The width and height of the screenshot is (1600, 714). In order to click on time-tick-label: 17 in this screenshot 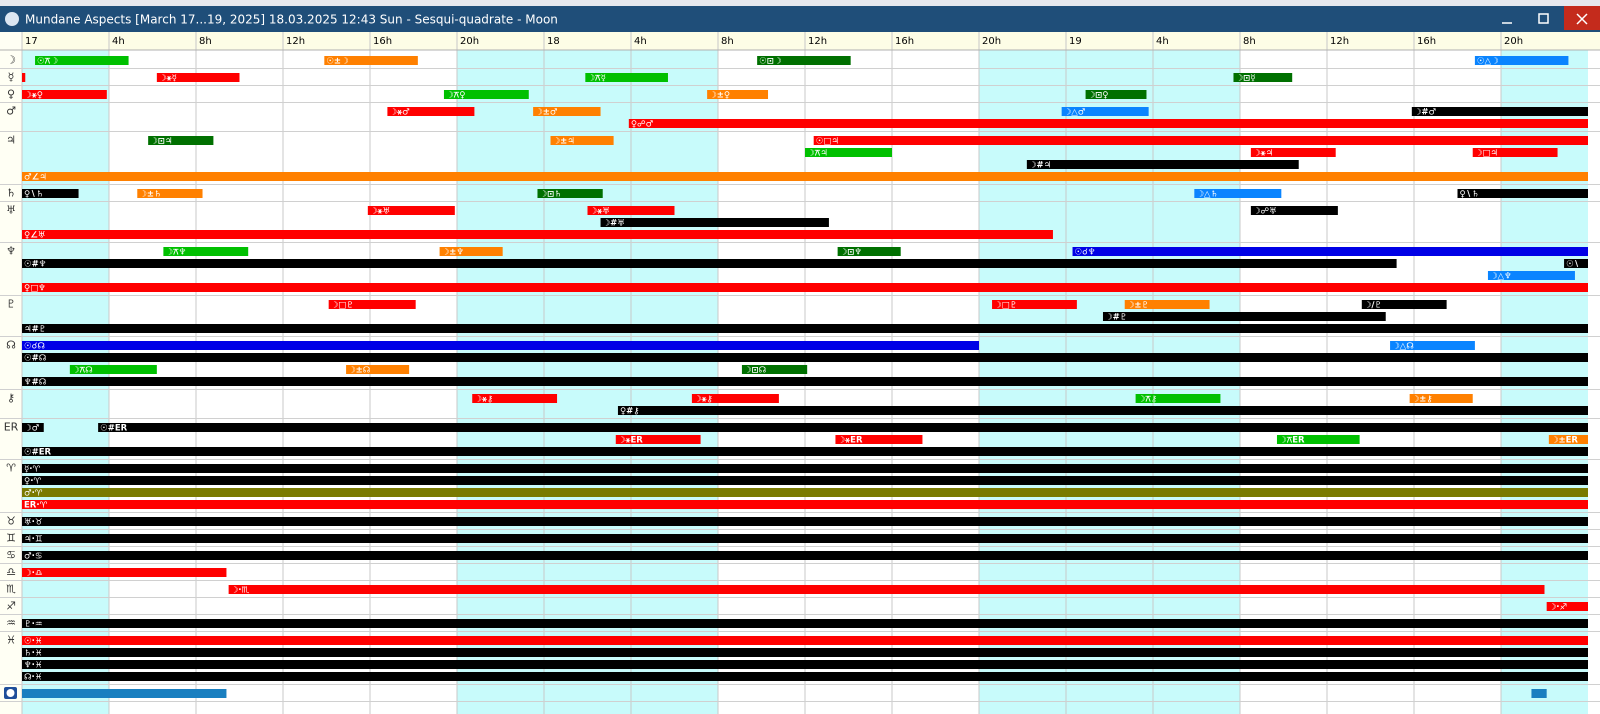, I will do `click(31, 41)`.